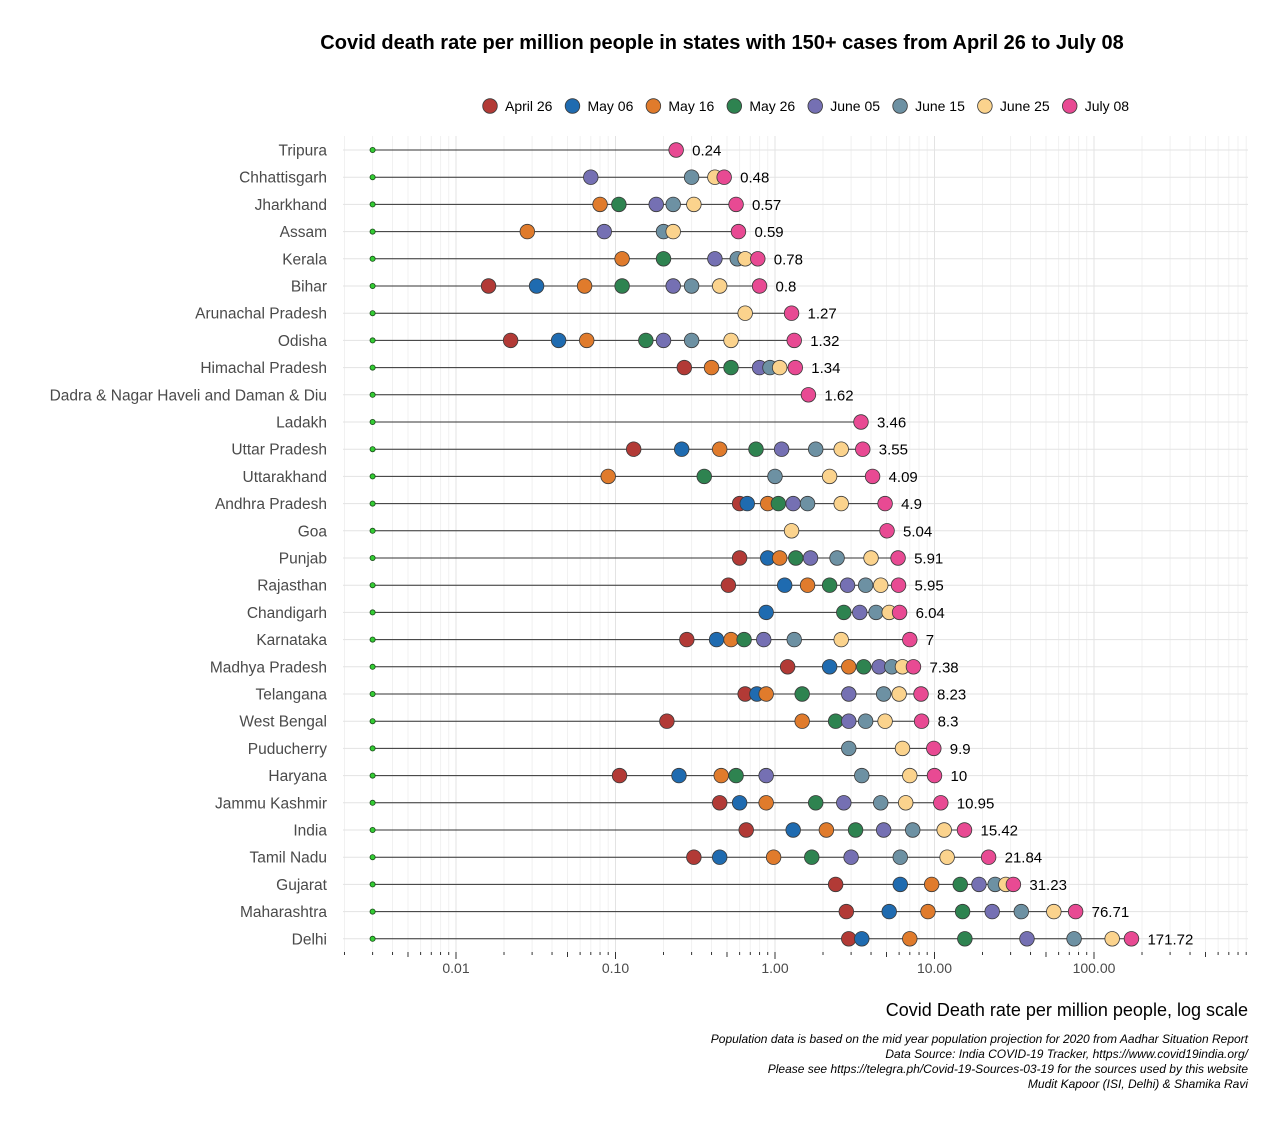  What do you see at coordinates (287, 613) in the screenshot?
I see `state-label: Chandigarh` at bounding box center [287, 613].